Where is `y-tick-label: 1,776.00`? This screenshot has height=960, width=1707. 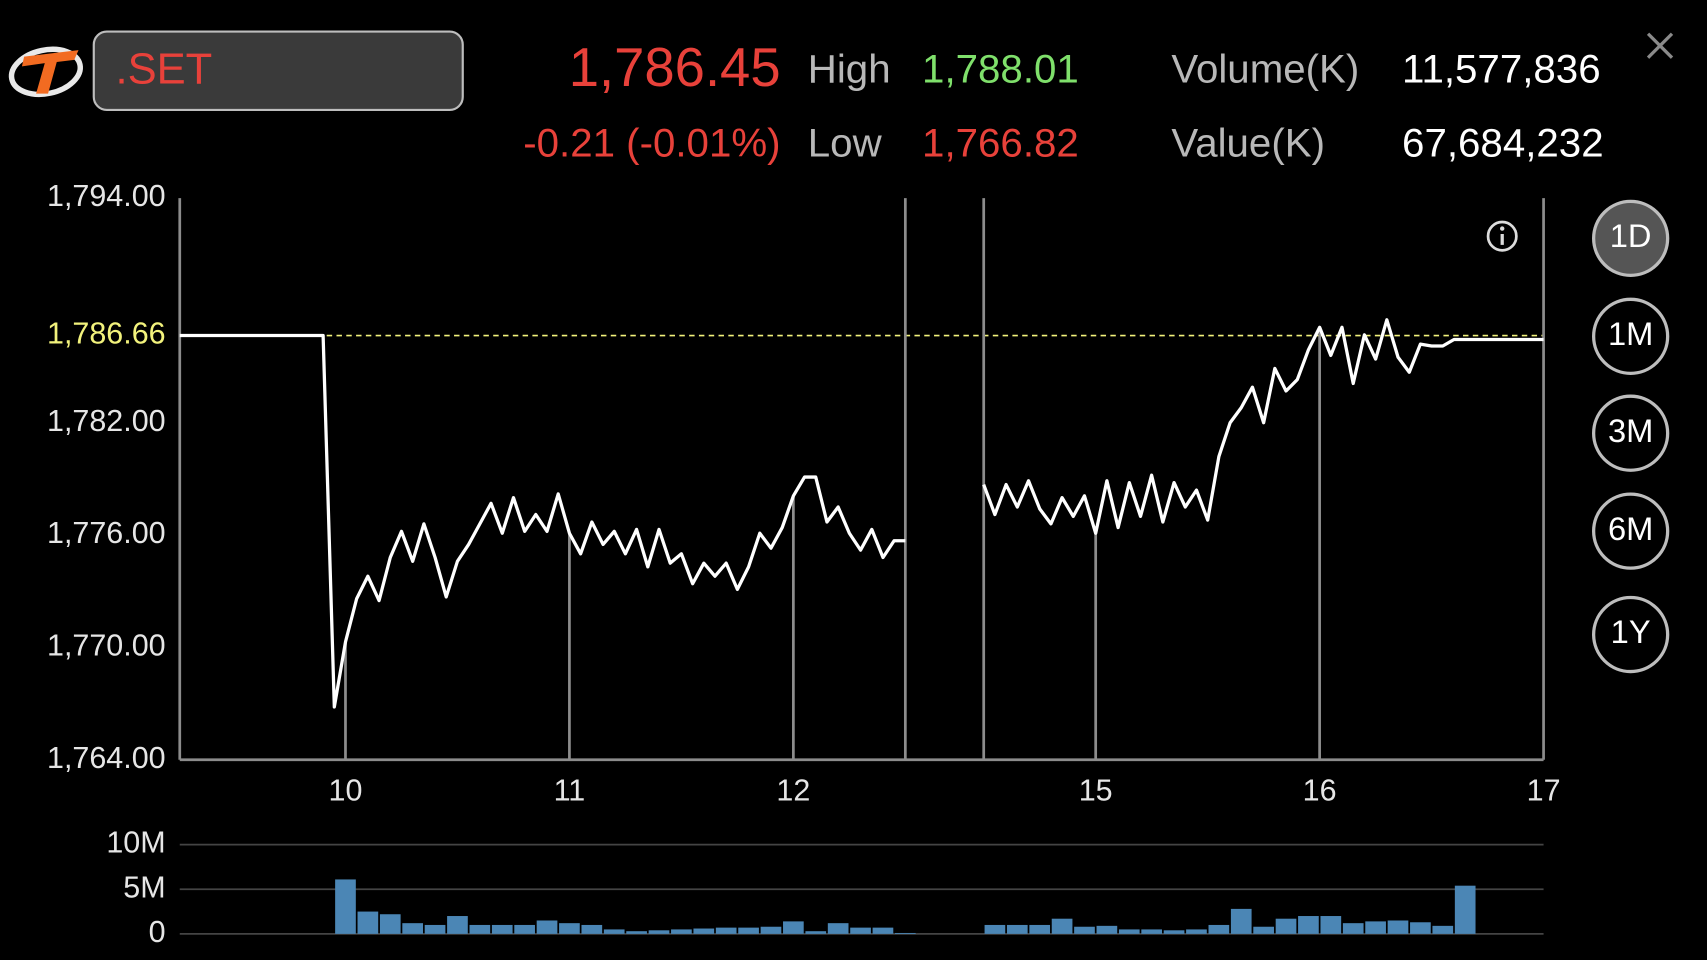 y-tick-label: 1,776.00 is located at coordinates (106, 533).